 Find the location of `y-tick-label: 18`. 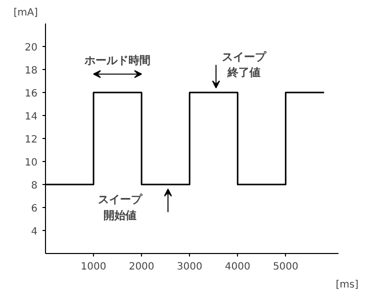

y-tick-label: 18 is located at coordinates (31, 71).